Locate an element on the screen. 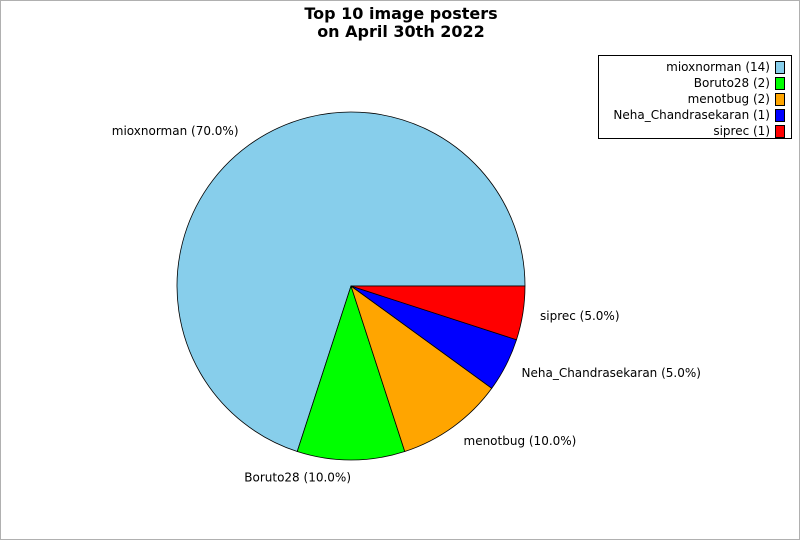  legend-label: Boruto28 (2) is located at coordinates (731, 83).